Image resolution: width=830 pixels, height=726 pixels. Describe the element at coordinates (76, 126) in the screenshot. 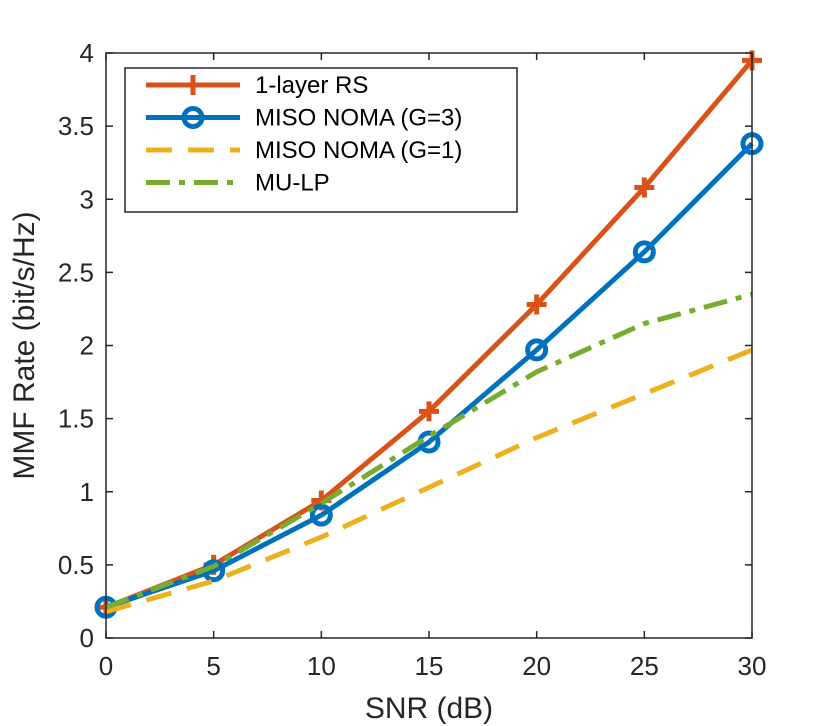

I see `y-tick-label: 3.5` at that location.